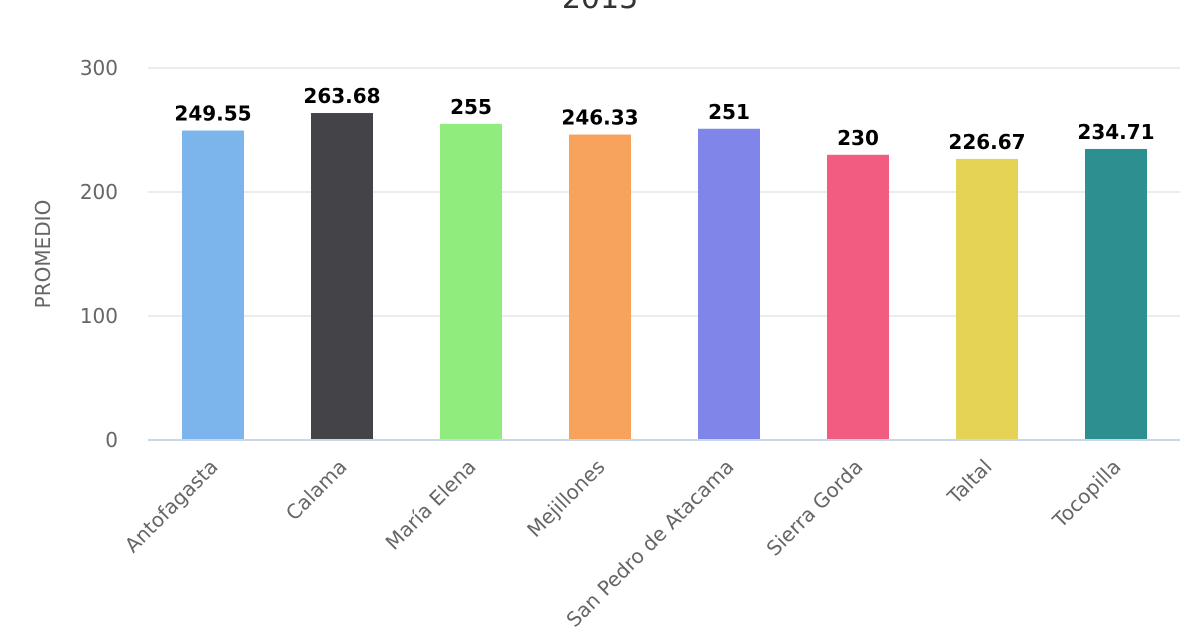 This screenshot has width=1200, height=640. I want to click on y-axis-title: PROMEDIO, so click(43, 254).